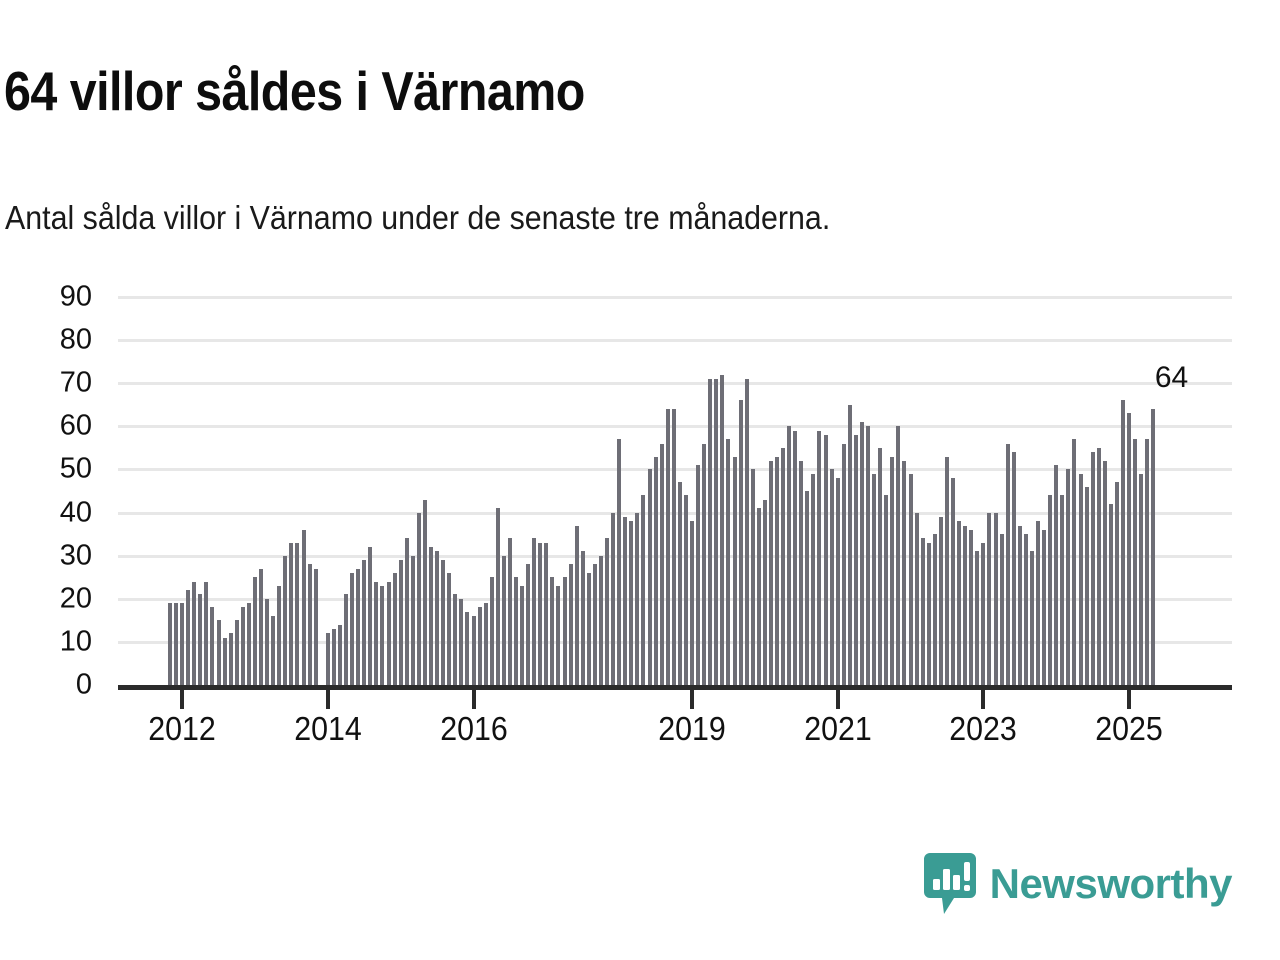 This screenshot has width=1280, height=960. What do you see at coordinates (1111, 883) in the screenshot?
I see `brand-name: Newsworthy` at bounding box center [1111, 883].